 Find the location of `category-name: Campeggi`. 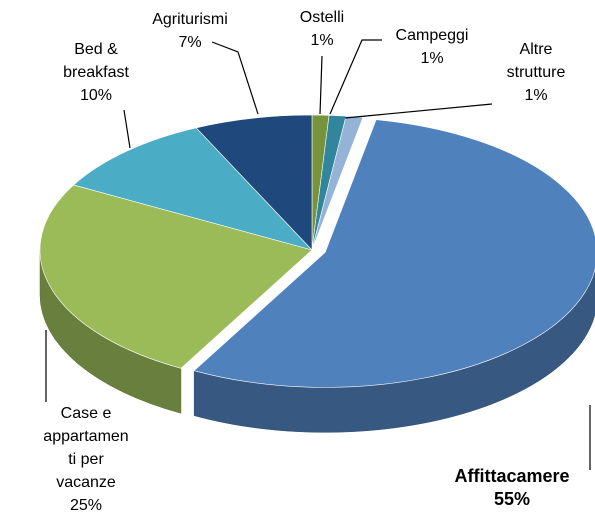

category-name: Campeggi is located at coordinates (432, 35).